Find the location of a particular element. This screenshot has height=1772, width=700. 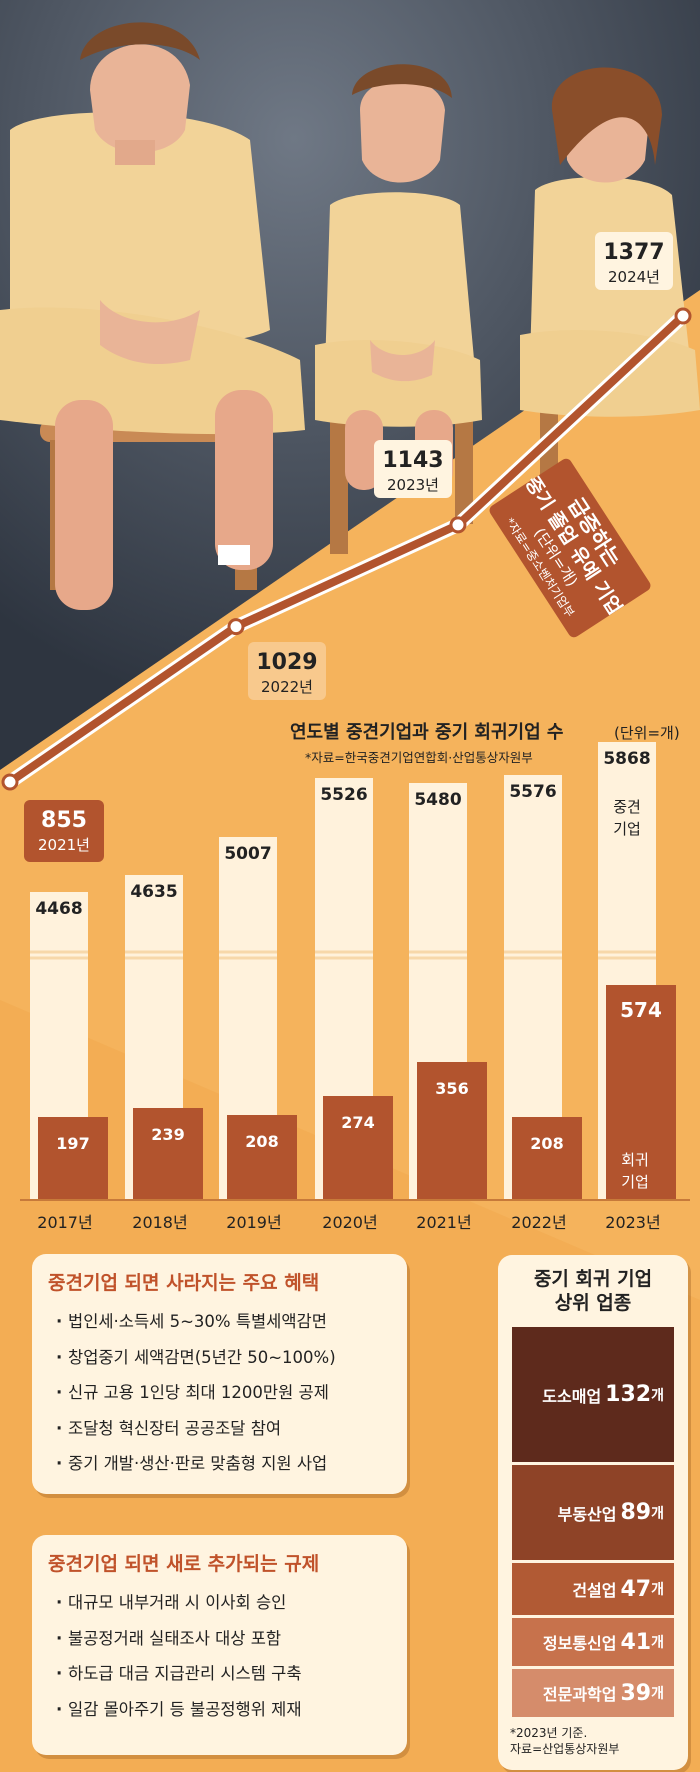

bar-group: 5007 208 2019년 is located at coordinates (258, 1034).